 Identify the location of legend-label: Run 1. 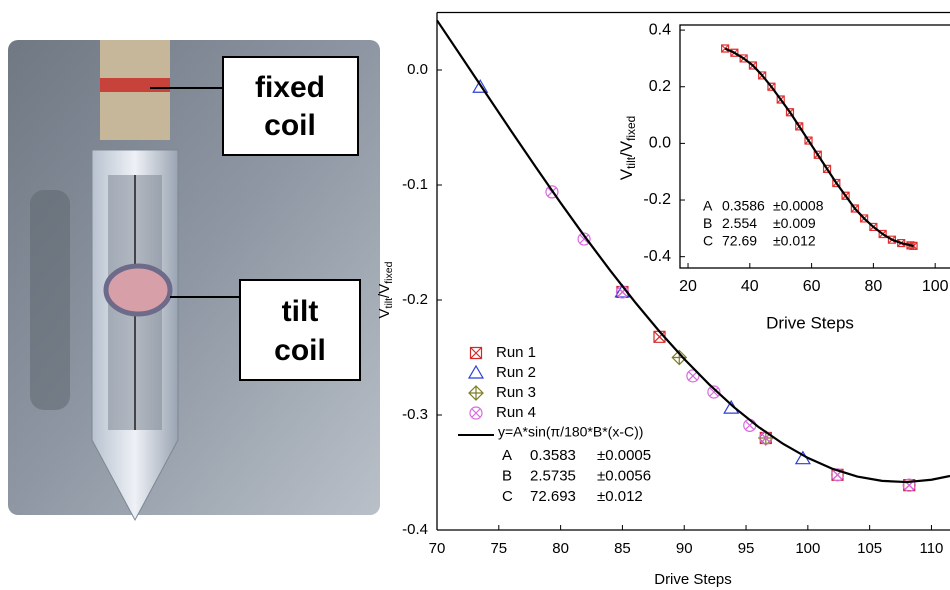
(516, 352).